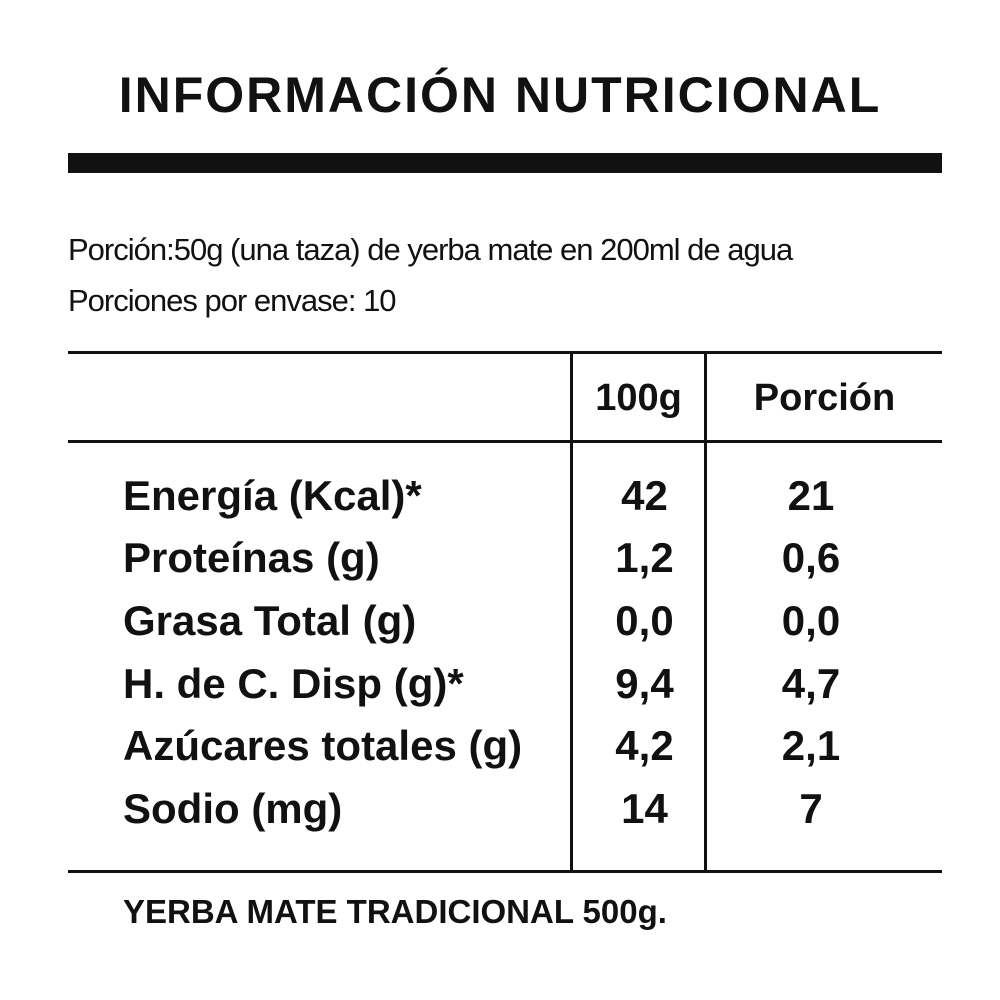 The height and width of the screenshot is (1000, 1000). I want to click on table-row: H. de C. Disp (g)* 9,4 4,7, so click(500, 691).